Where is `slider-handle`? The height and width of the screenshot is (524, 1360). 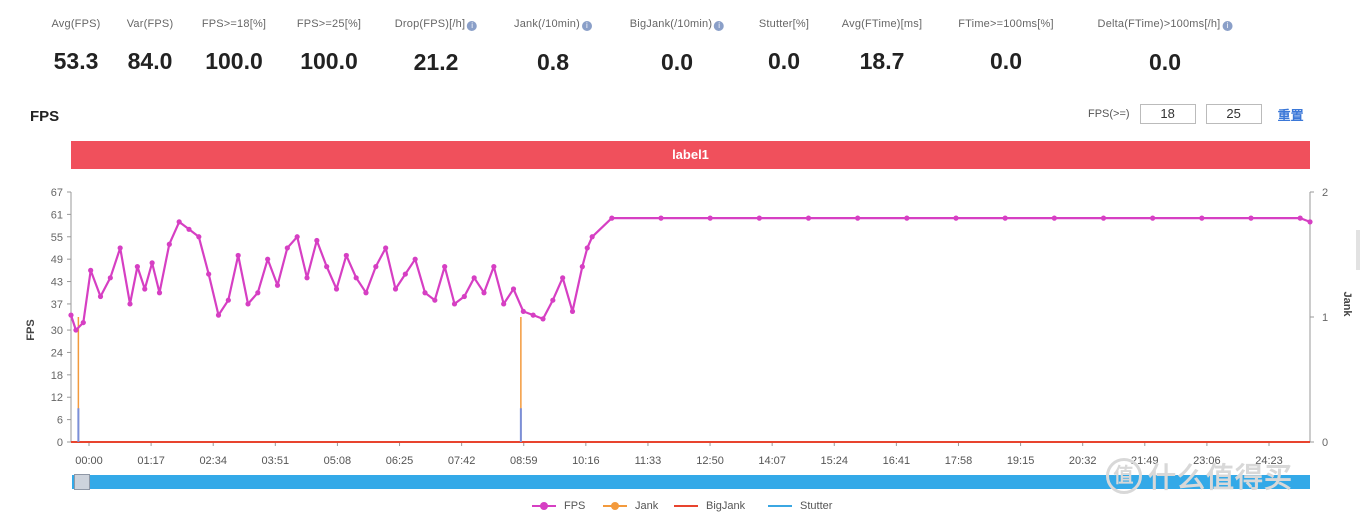
slider-handle is located at coordinates (82, 482).